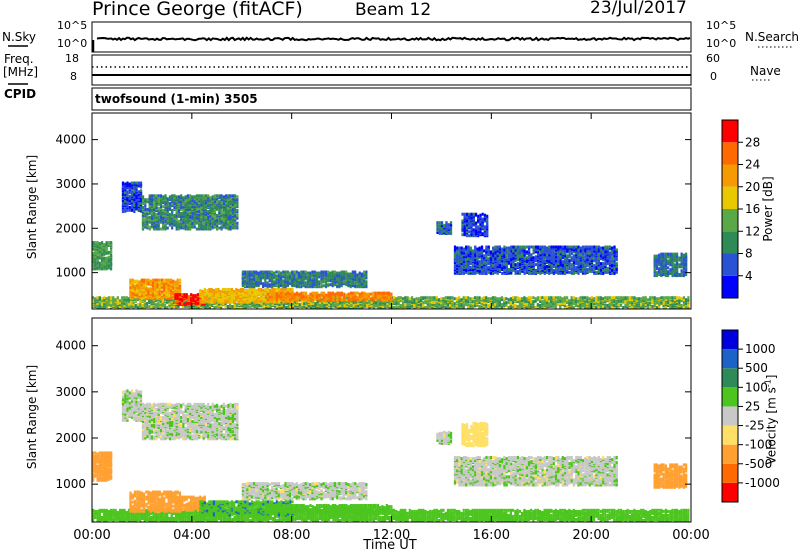 The width and height of the screenshot is (800, 554). Describe the element at coordinates (391, 44) in the screenshot. I see `nsky-trace` at that location.